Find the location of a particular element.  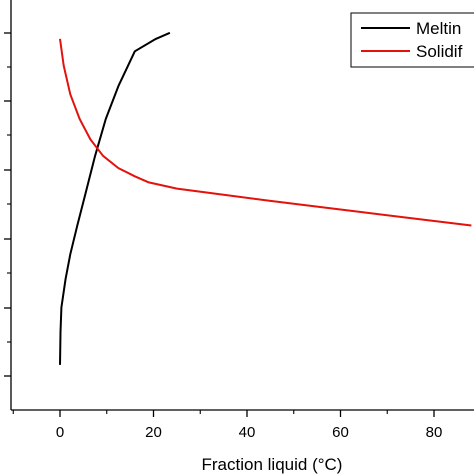

legend: Meltin Solidif is located at coordinates (412, 40).